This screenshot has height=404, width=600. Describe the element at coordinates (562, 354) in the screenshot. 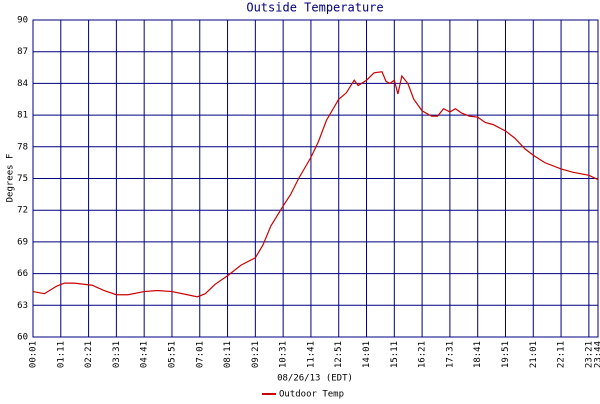

I see `x-tick-label: 22:11` at that location.